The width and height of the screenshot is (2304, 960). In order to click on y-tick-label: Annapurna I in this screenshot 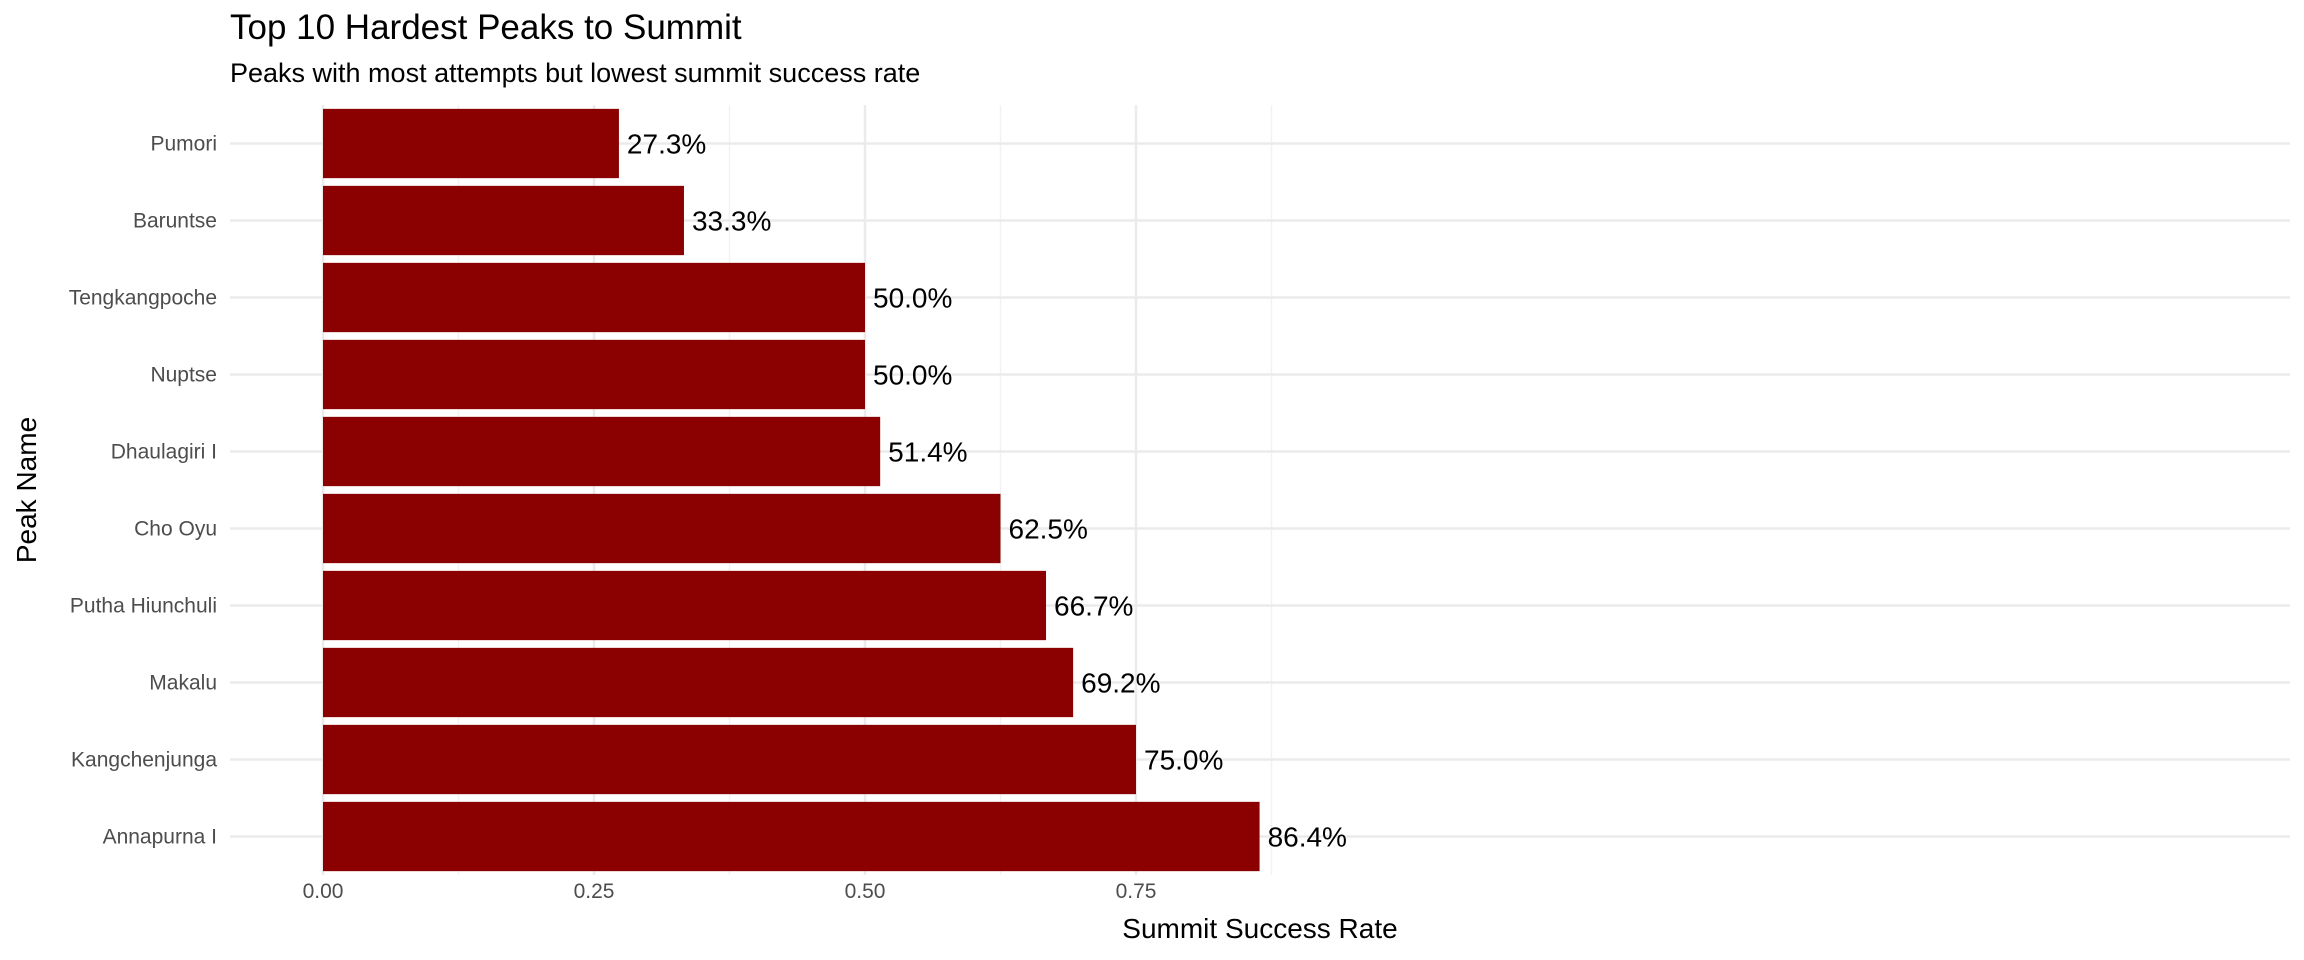, I will do `click(160, 837)`.